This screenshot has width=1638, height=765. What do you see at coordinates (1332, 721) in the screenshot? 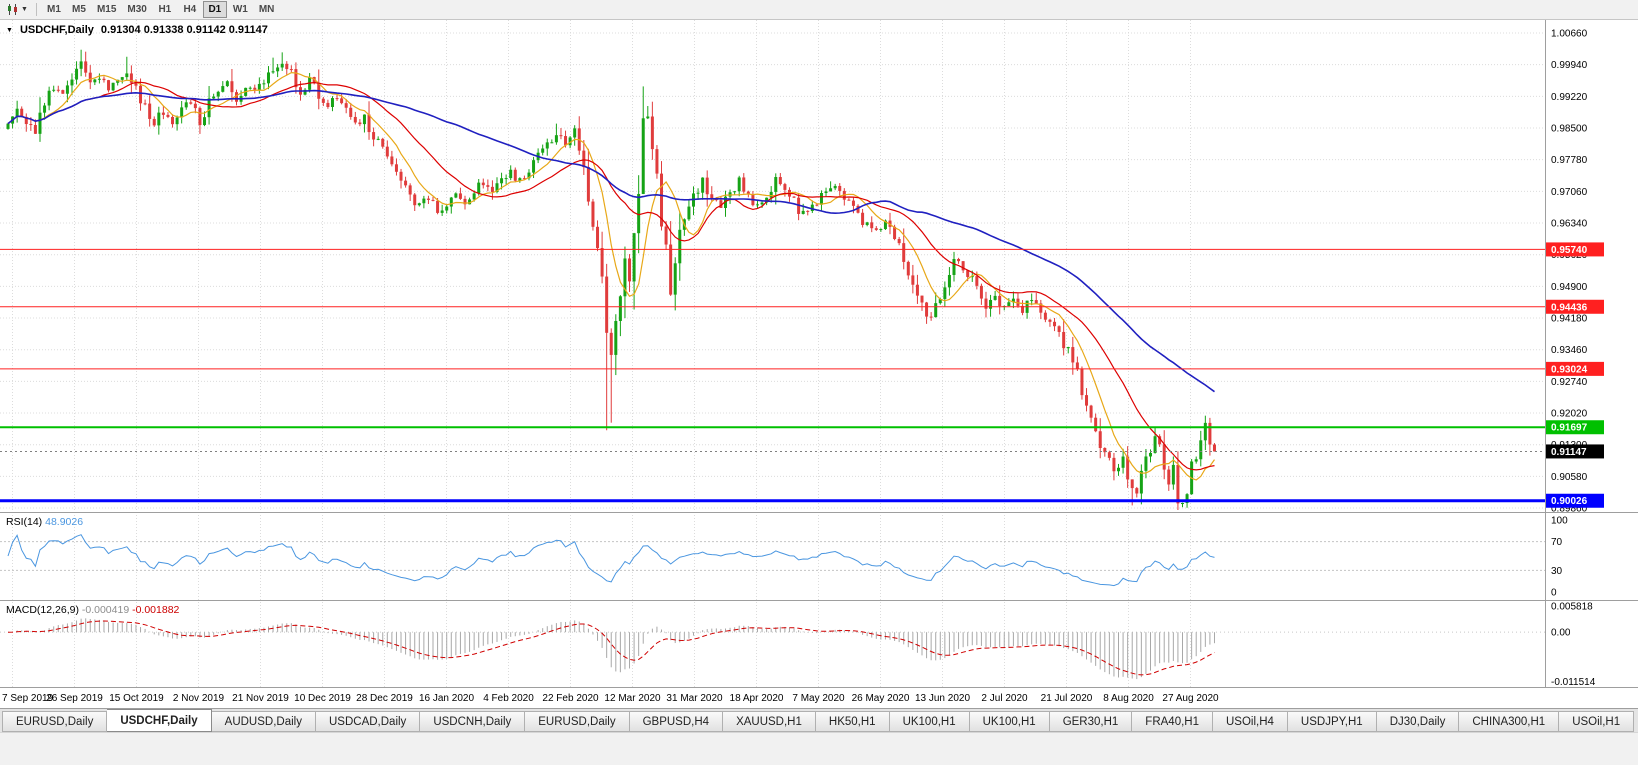
I see `chart-tab-usdjpy-h1: USDJPY,H1` at bounding box center [1332, 721].